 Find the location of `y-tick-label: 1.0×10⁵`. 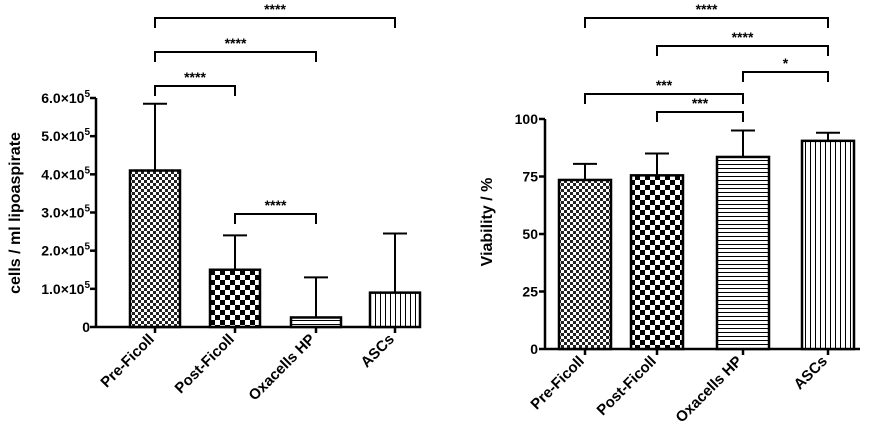

y-tick-label: 1.0×10⁵ is located at coordinates (65, 288).